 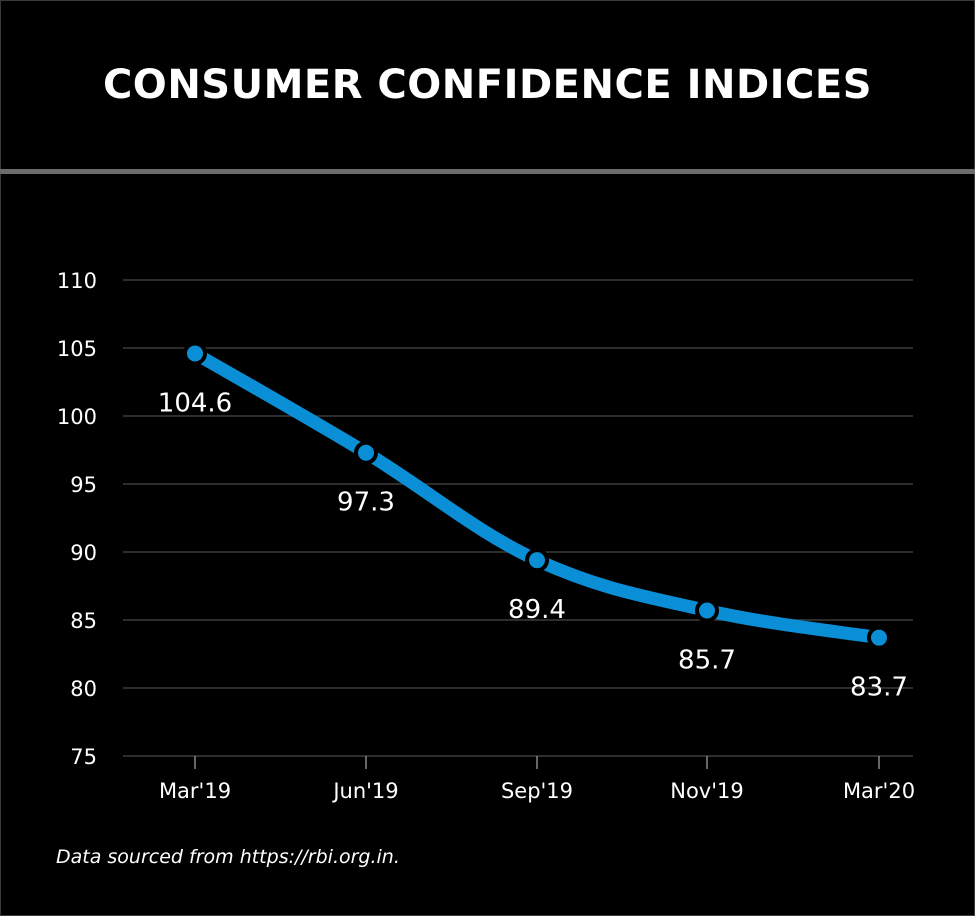 I want to click on x-tick-label: Jun'19, so click(x=364, y=791).